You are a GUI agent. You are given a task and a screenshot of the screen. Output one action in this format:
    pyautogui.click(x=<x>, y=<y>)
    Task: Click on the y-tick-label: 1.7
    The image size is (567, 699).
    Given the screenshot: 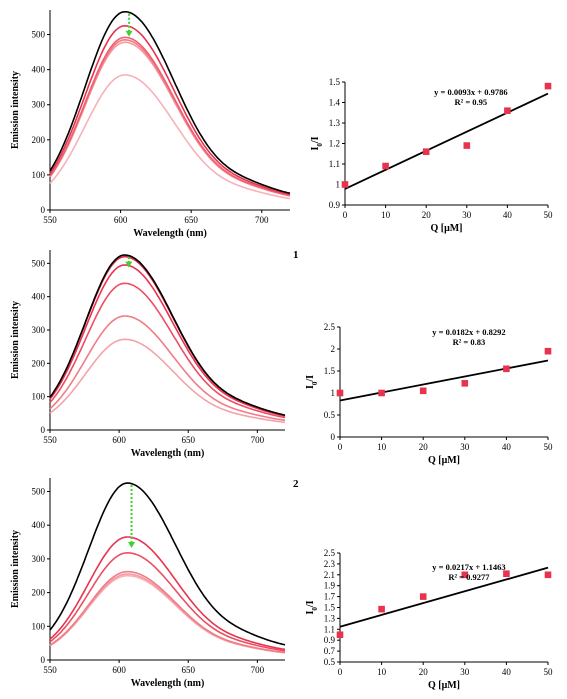 What is the action you would take?
    pyautogui.click(x=330, y=597)
    